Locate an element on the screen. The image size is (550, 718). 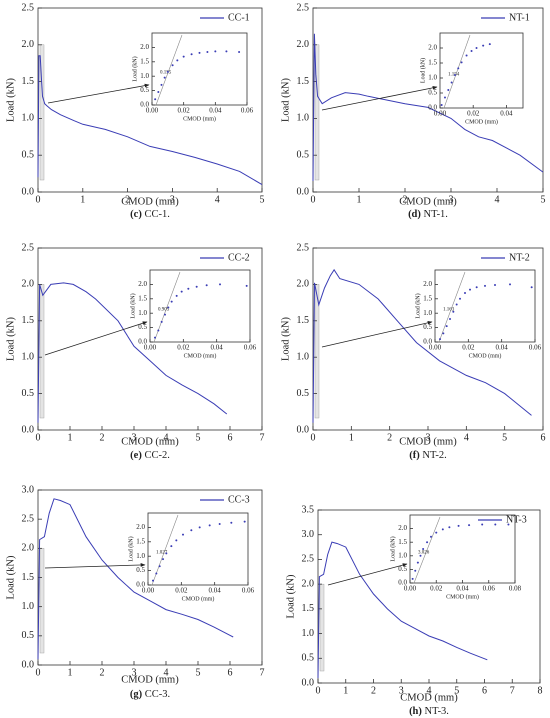
y-tick-label: 2.0 is located at coordinates (28, 284).